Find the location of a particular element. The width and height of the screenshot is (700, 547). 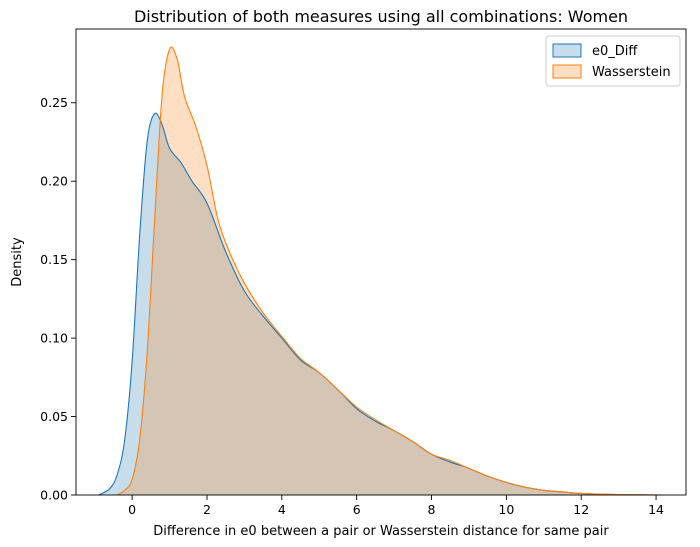

x-tick-label: 0 is located at coordinates (132, 509).